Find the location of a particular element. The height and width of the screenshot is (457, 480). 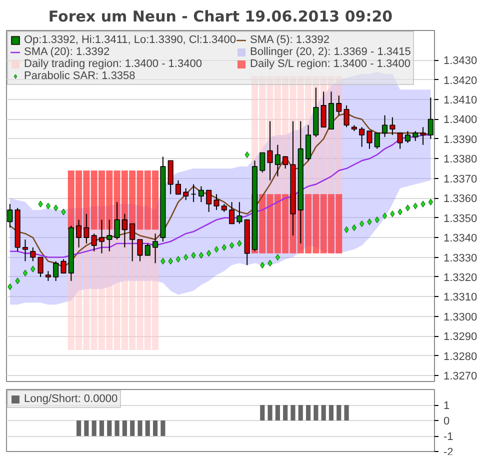

y-tick-label: 1 is located at coordinates (447, 406).